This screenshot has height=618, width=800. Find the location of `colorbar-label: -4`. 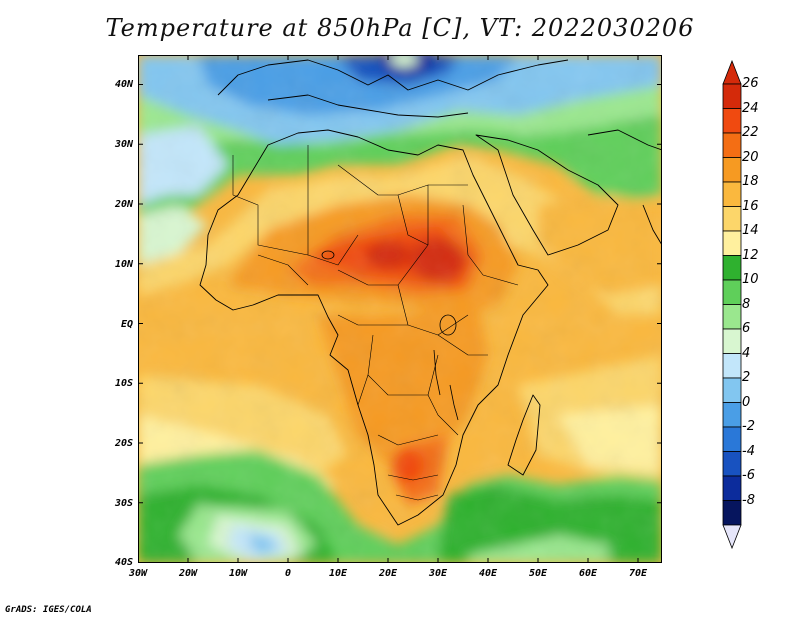

colorbar-label: -4 is located at coordinates (748, 451).